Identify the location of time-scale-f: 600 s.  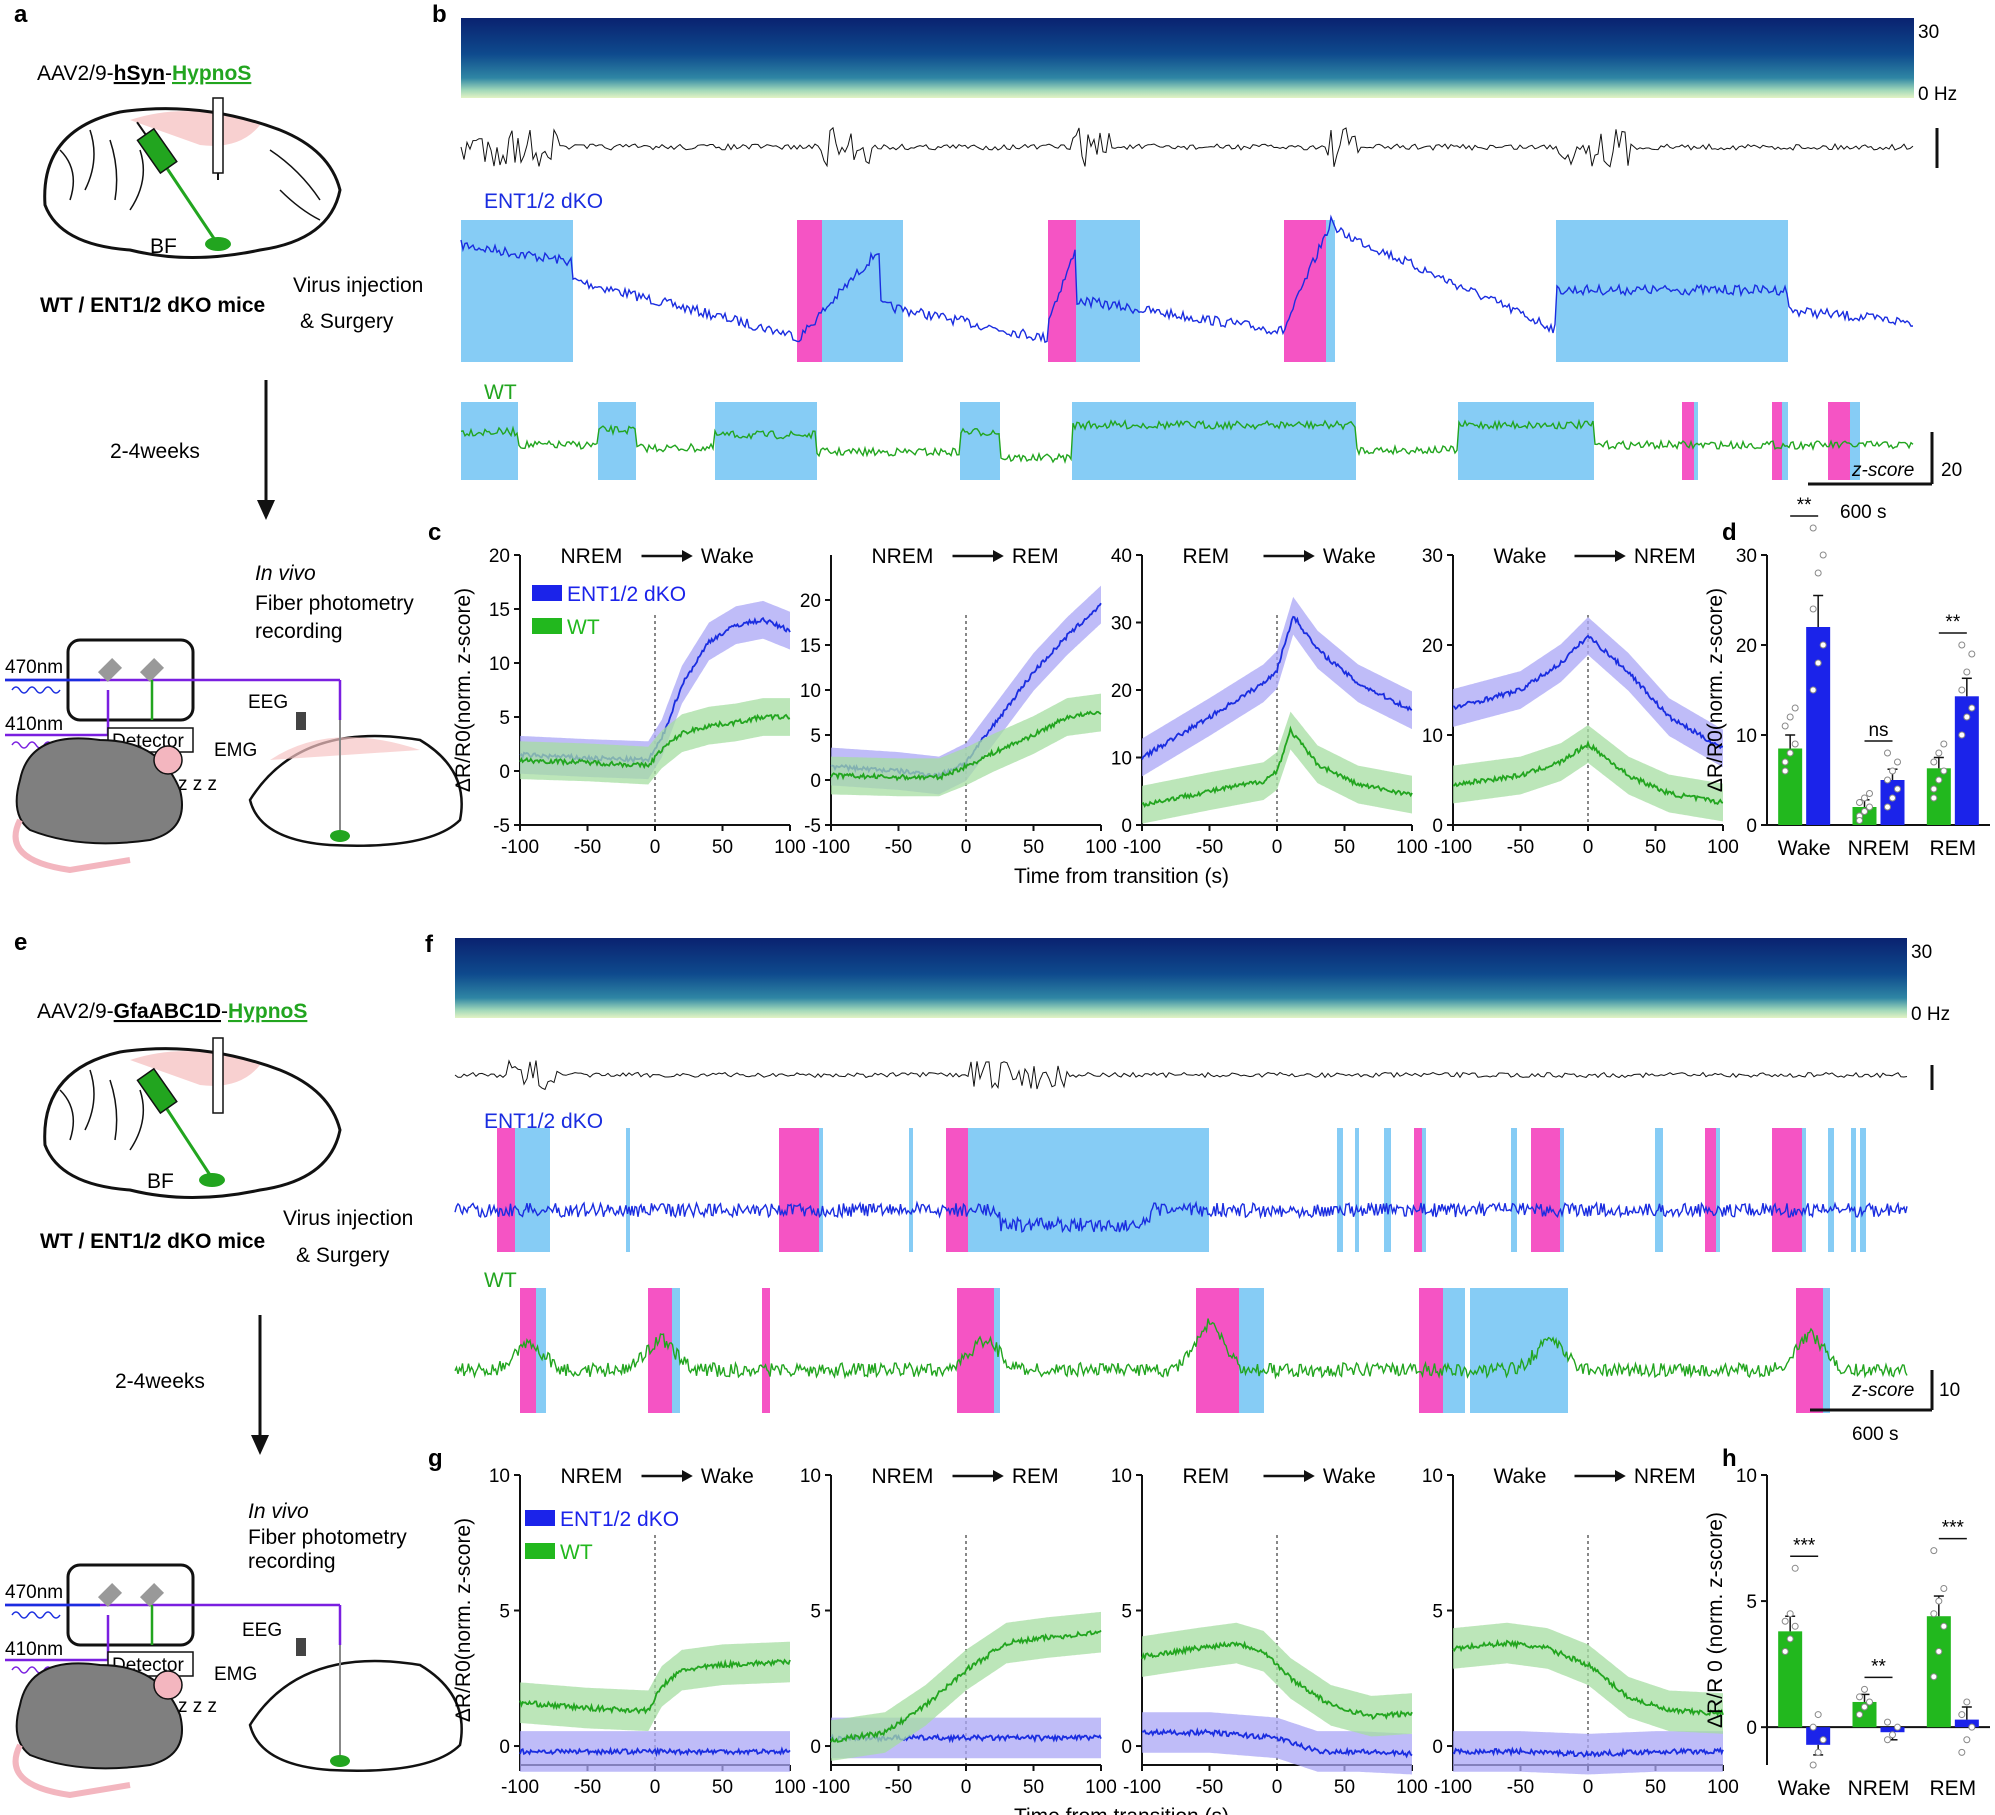
(1875, 1434).